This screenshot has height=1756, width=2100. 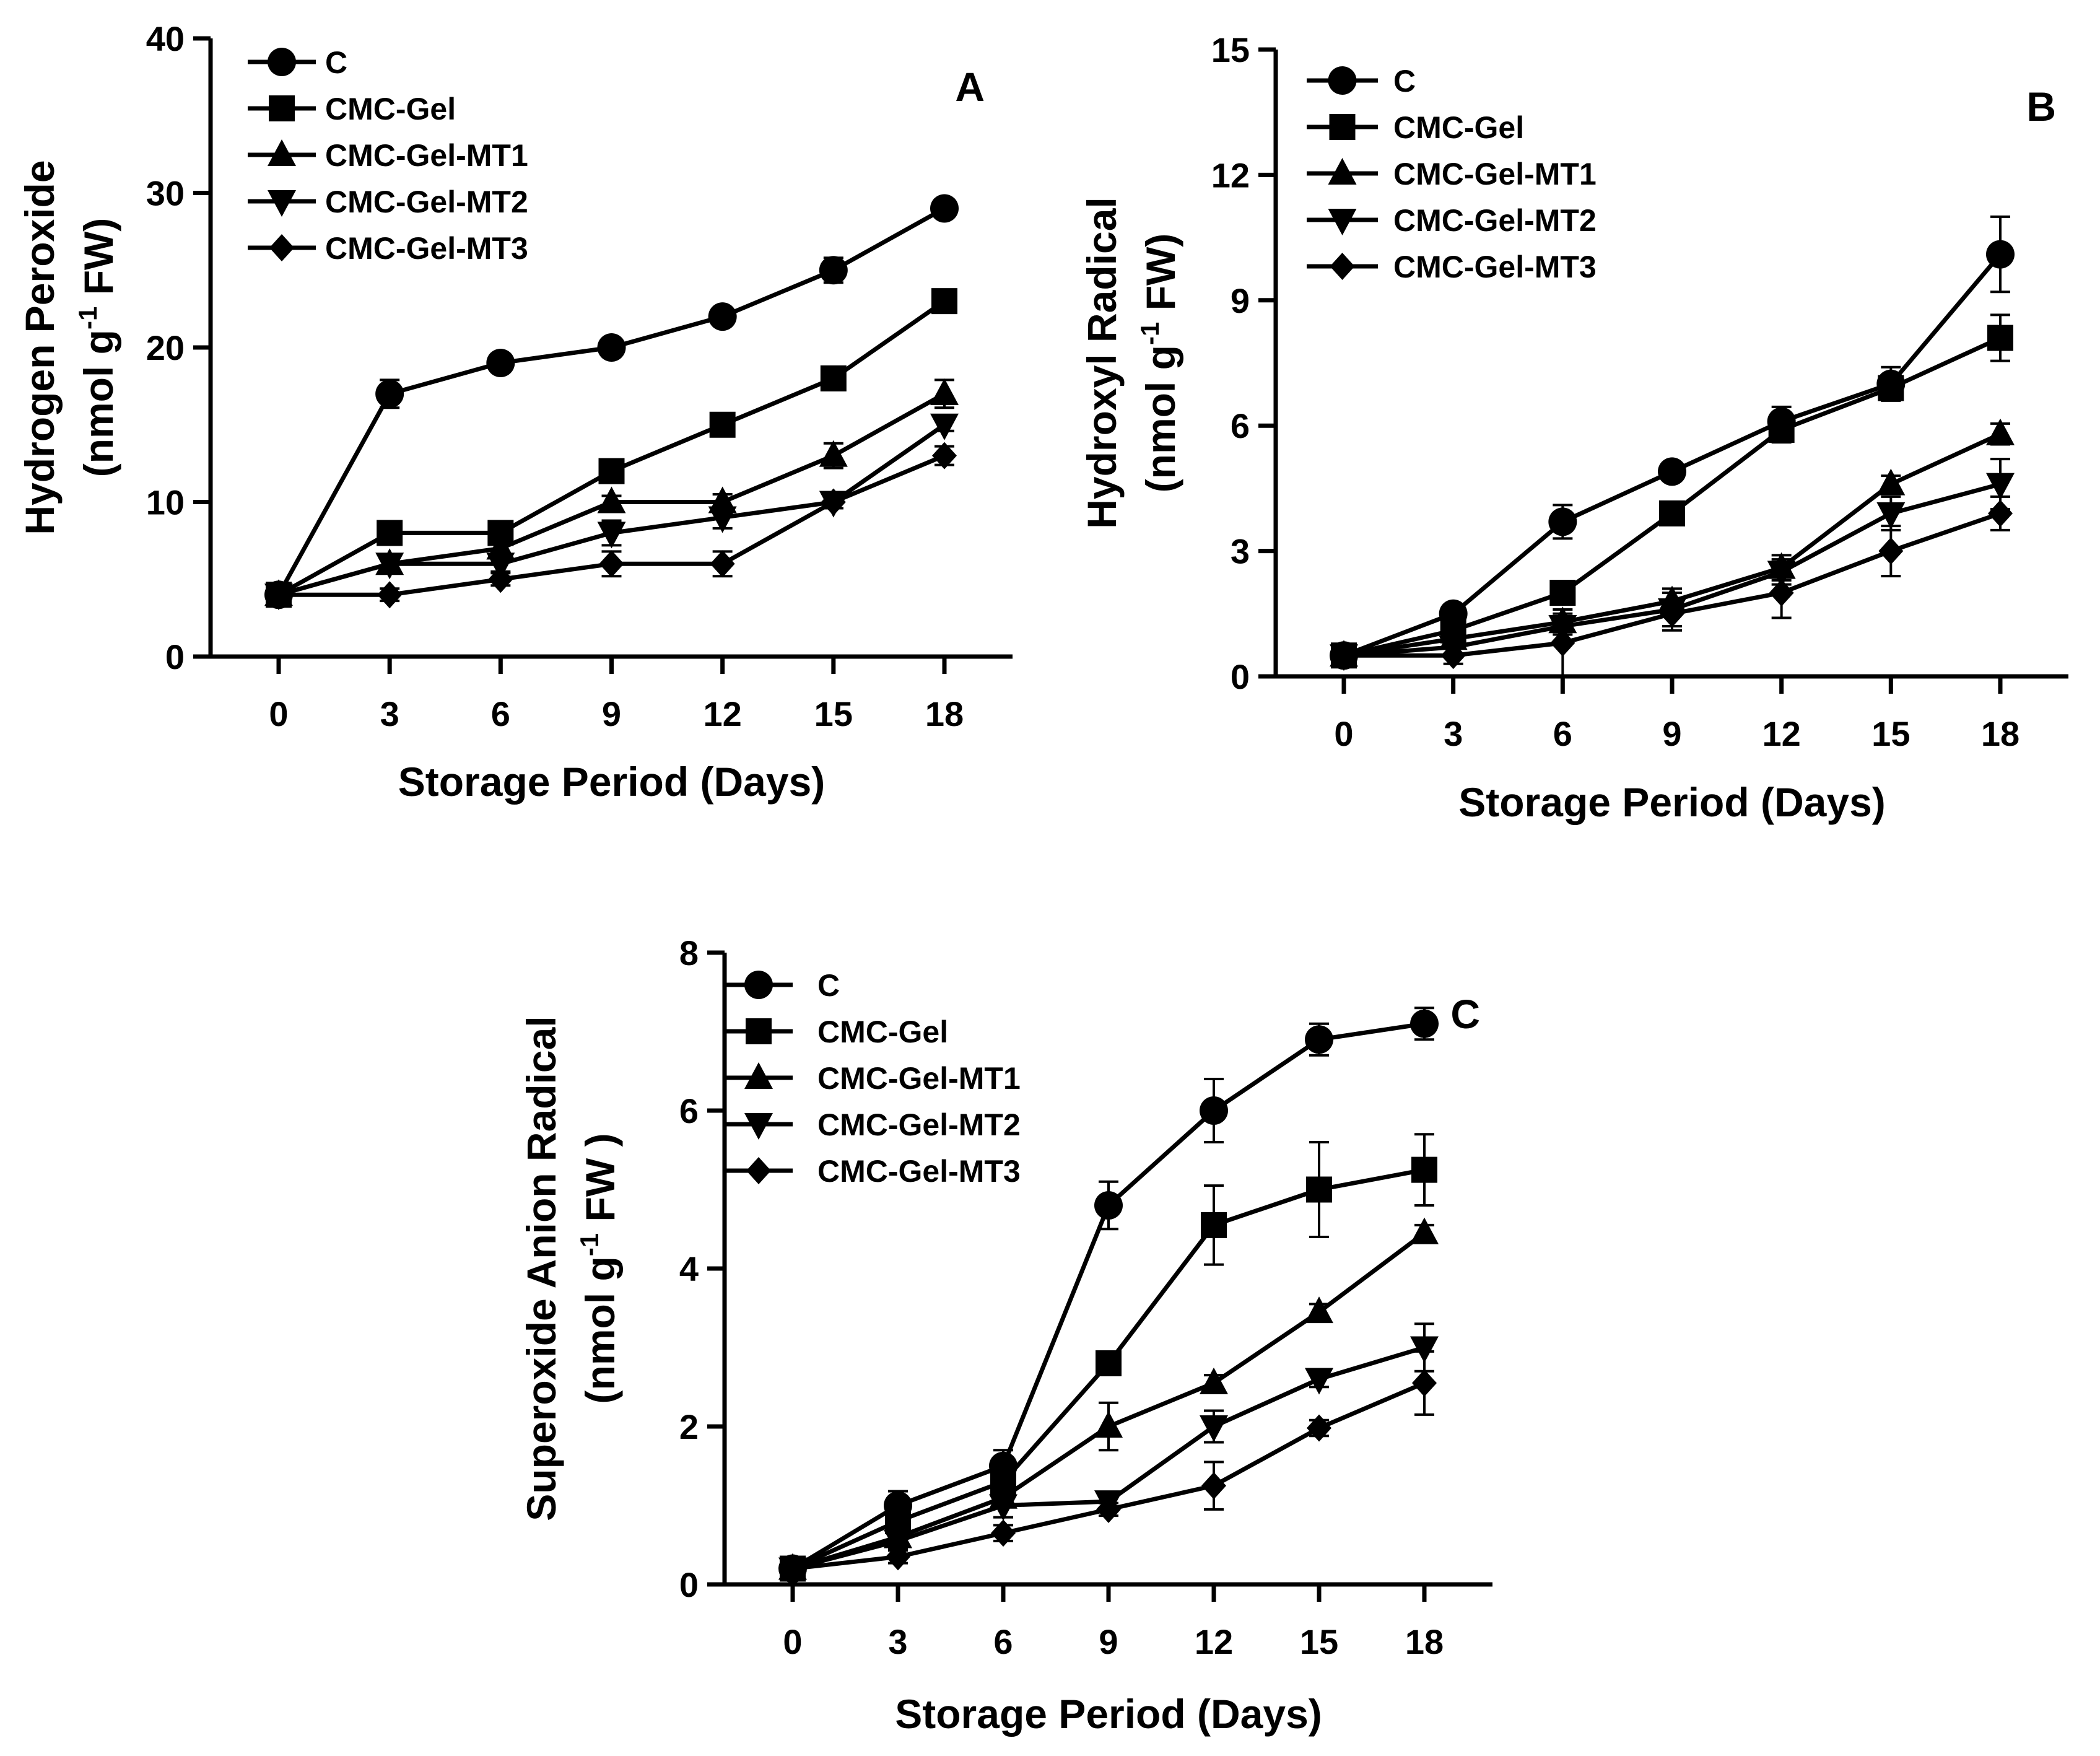 I want to click on series-line, so click(x=1108, y=1296).